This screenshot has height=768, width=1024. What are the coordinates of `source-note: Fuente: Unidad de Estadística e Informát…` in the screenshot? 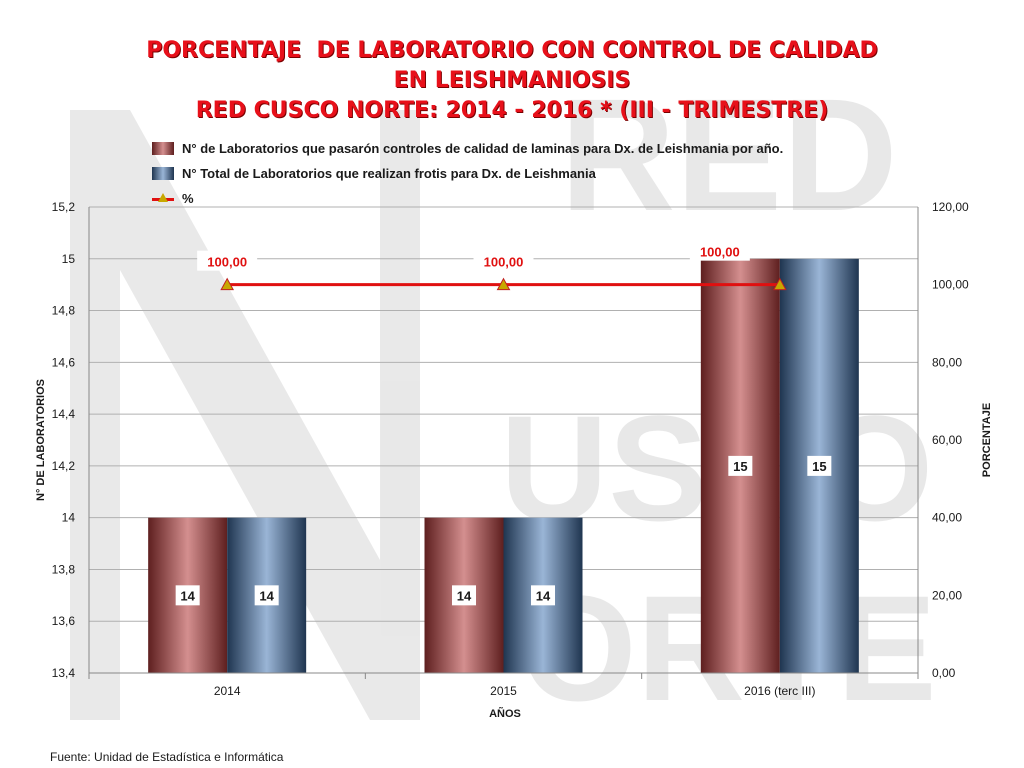 It's located at (167, 757).